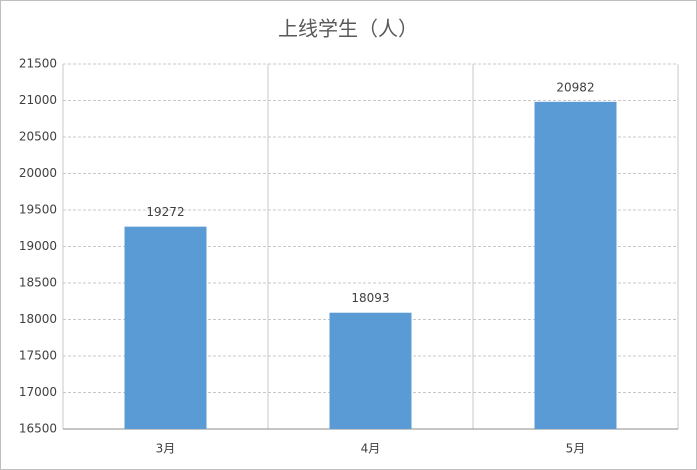 The height and width of the screenshot is (470, 697). Describe the element at coordinates (38, 173) in the screenshot. I see `y-tick-label: 20000` at that location.